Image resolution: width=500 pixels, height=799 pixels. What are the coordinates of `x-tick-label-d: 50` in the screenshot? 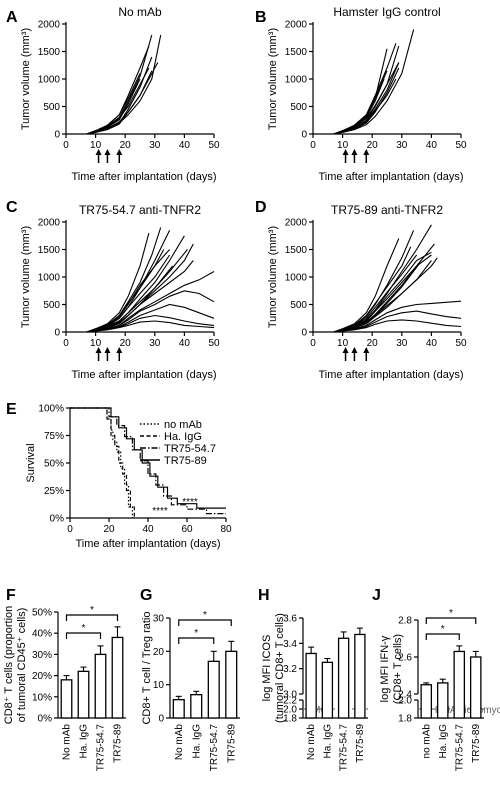 It's located at (461, 343).